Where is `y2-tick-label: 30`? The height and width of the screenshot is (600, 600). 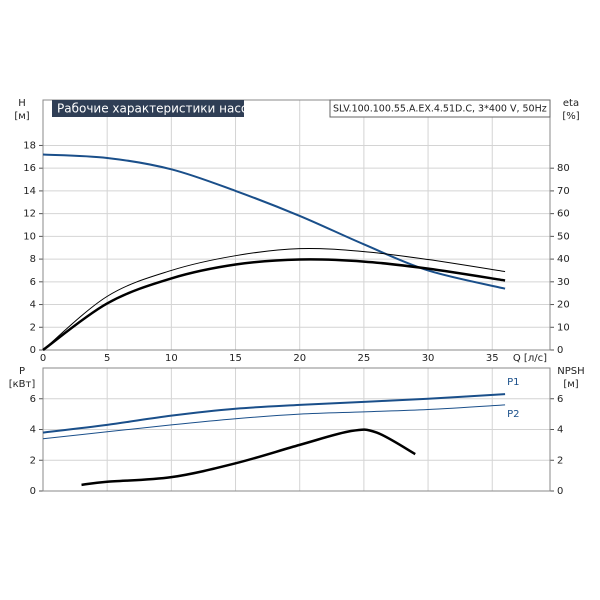
y2-tick-label: 30 is located at coordinates (563, 282).